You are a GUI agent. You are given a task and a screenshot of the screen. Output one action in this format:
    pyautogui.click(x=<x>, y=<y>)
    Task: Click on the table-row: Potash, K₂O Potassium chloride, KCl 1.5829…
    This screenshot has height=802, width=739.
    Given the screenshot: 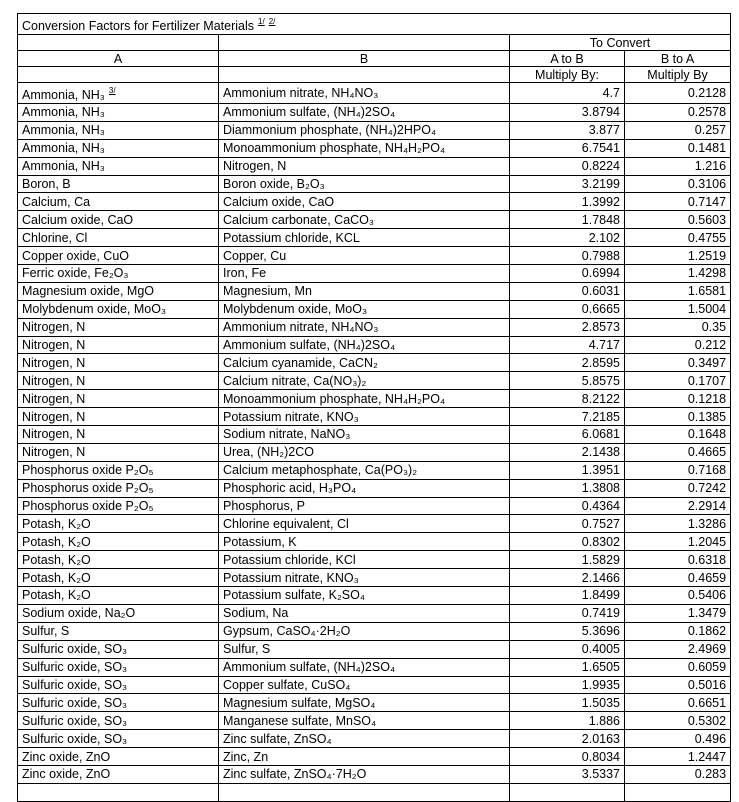 What is the action you would take?
    pyautogui.click(x=374, y=560)
    